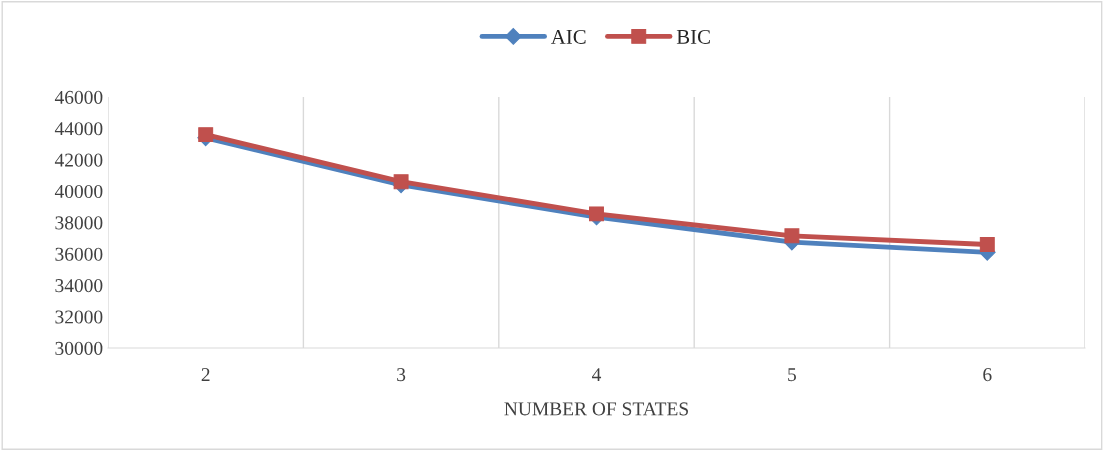 This screenshot has height=451, width=1105. I want to click on x-tick-label: 2, so click(205, 374).